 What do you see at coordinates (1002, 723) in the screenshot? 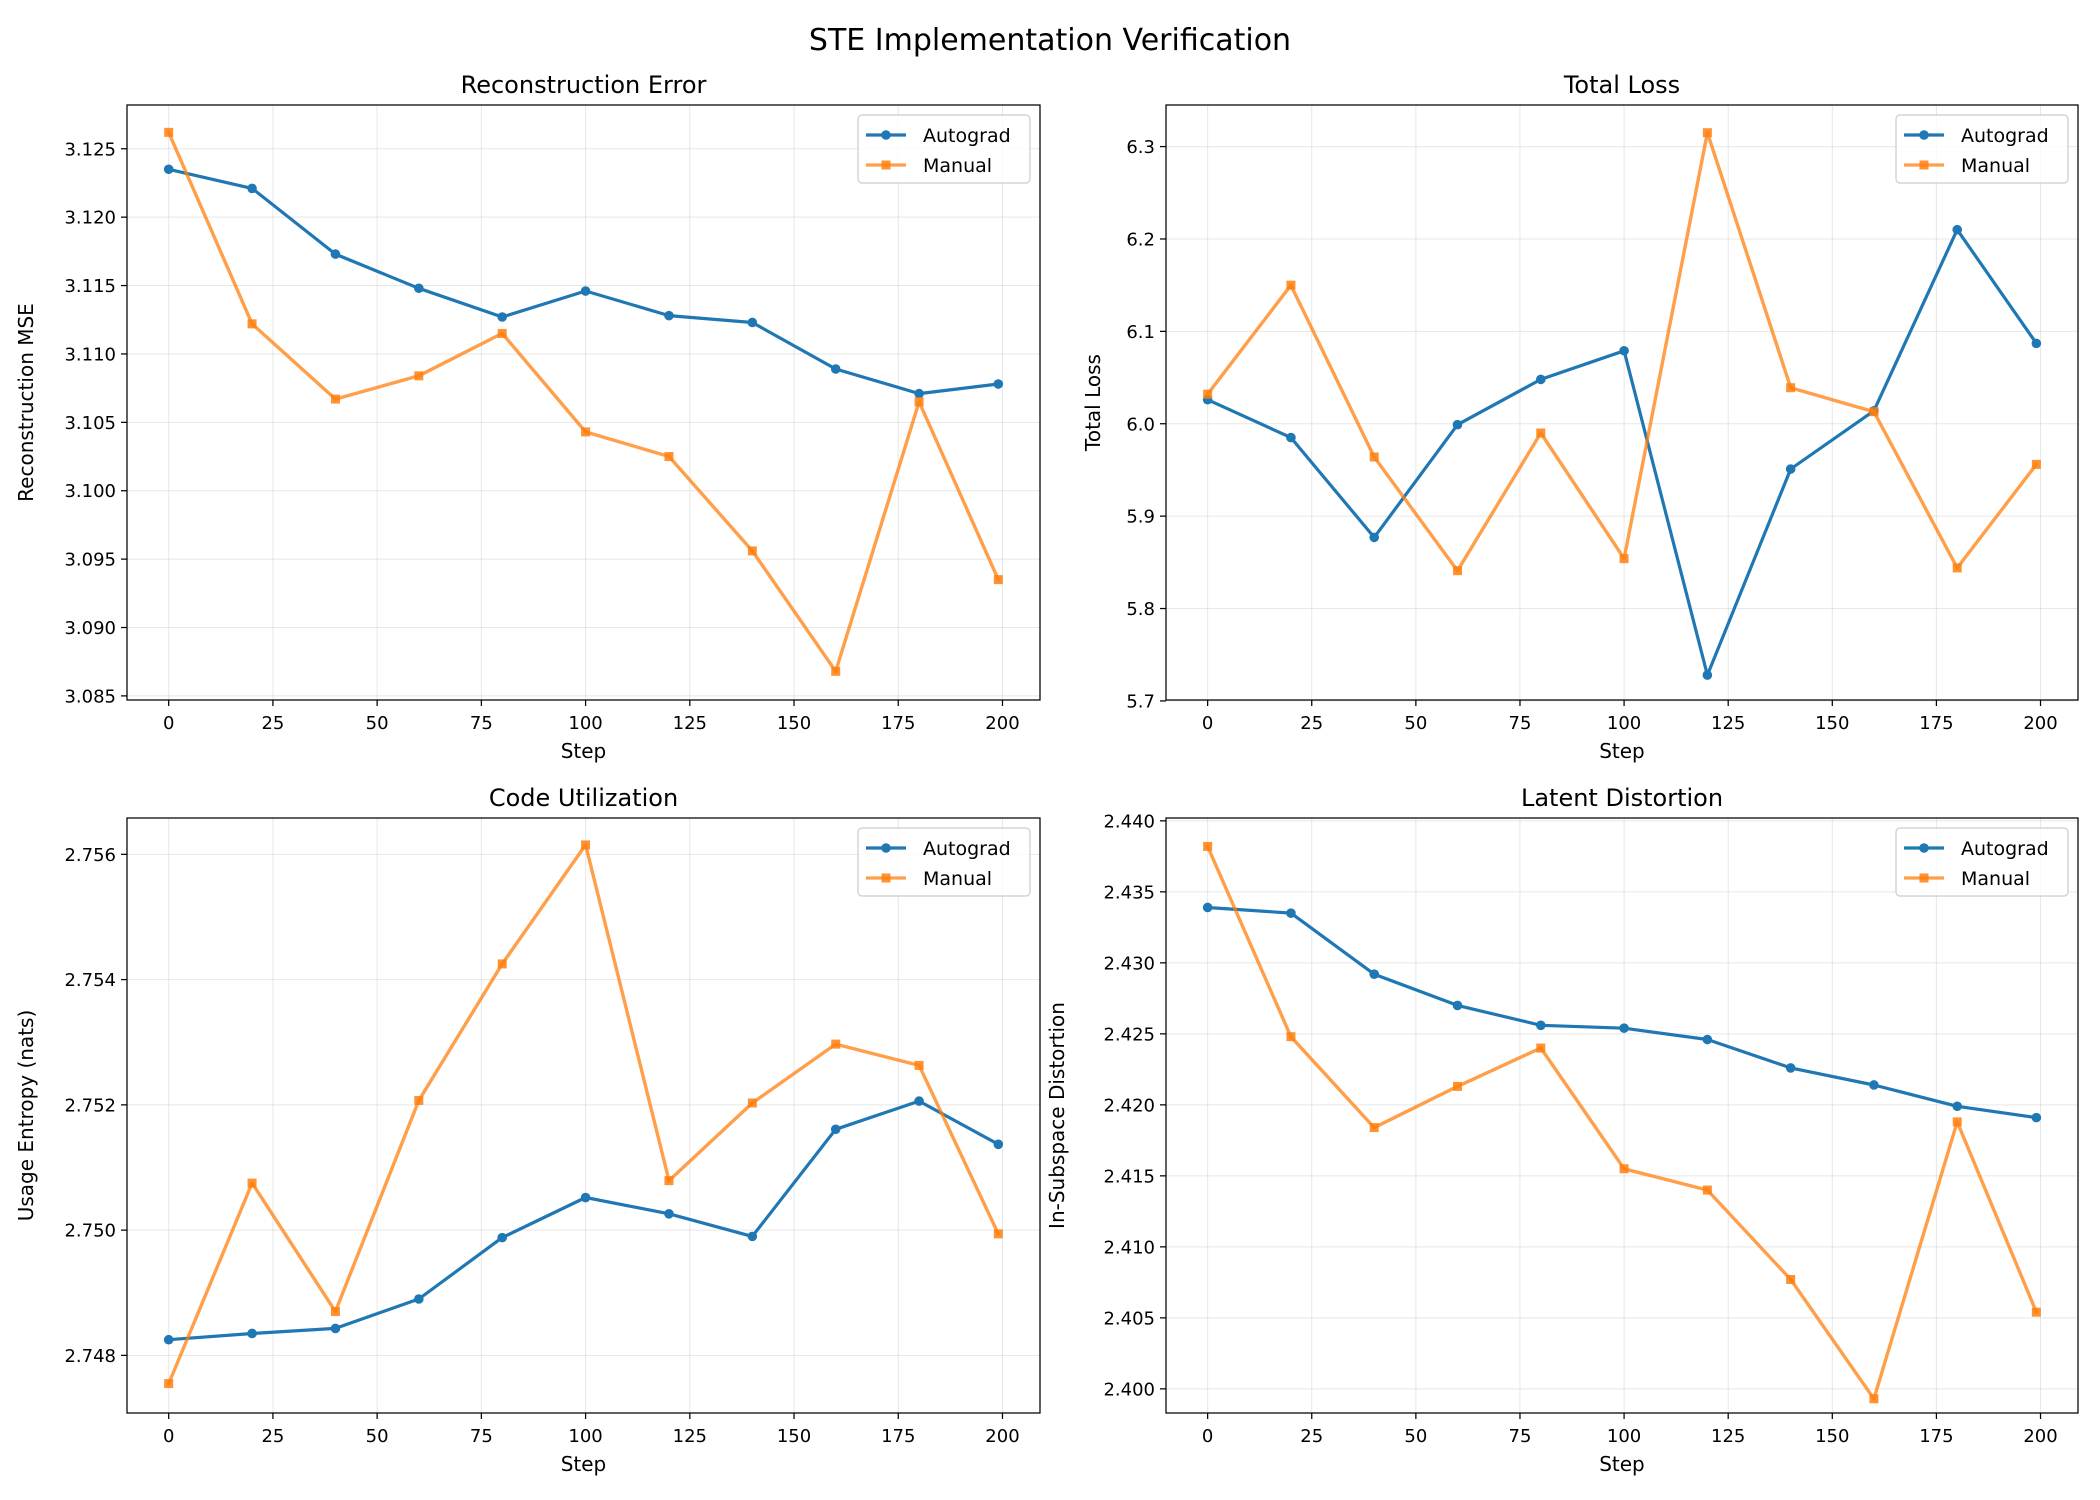
I see `x-tick-label: 200` at bounding box center [1002, 723].